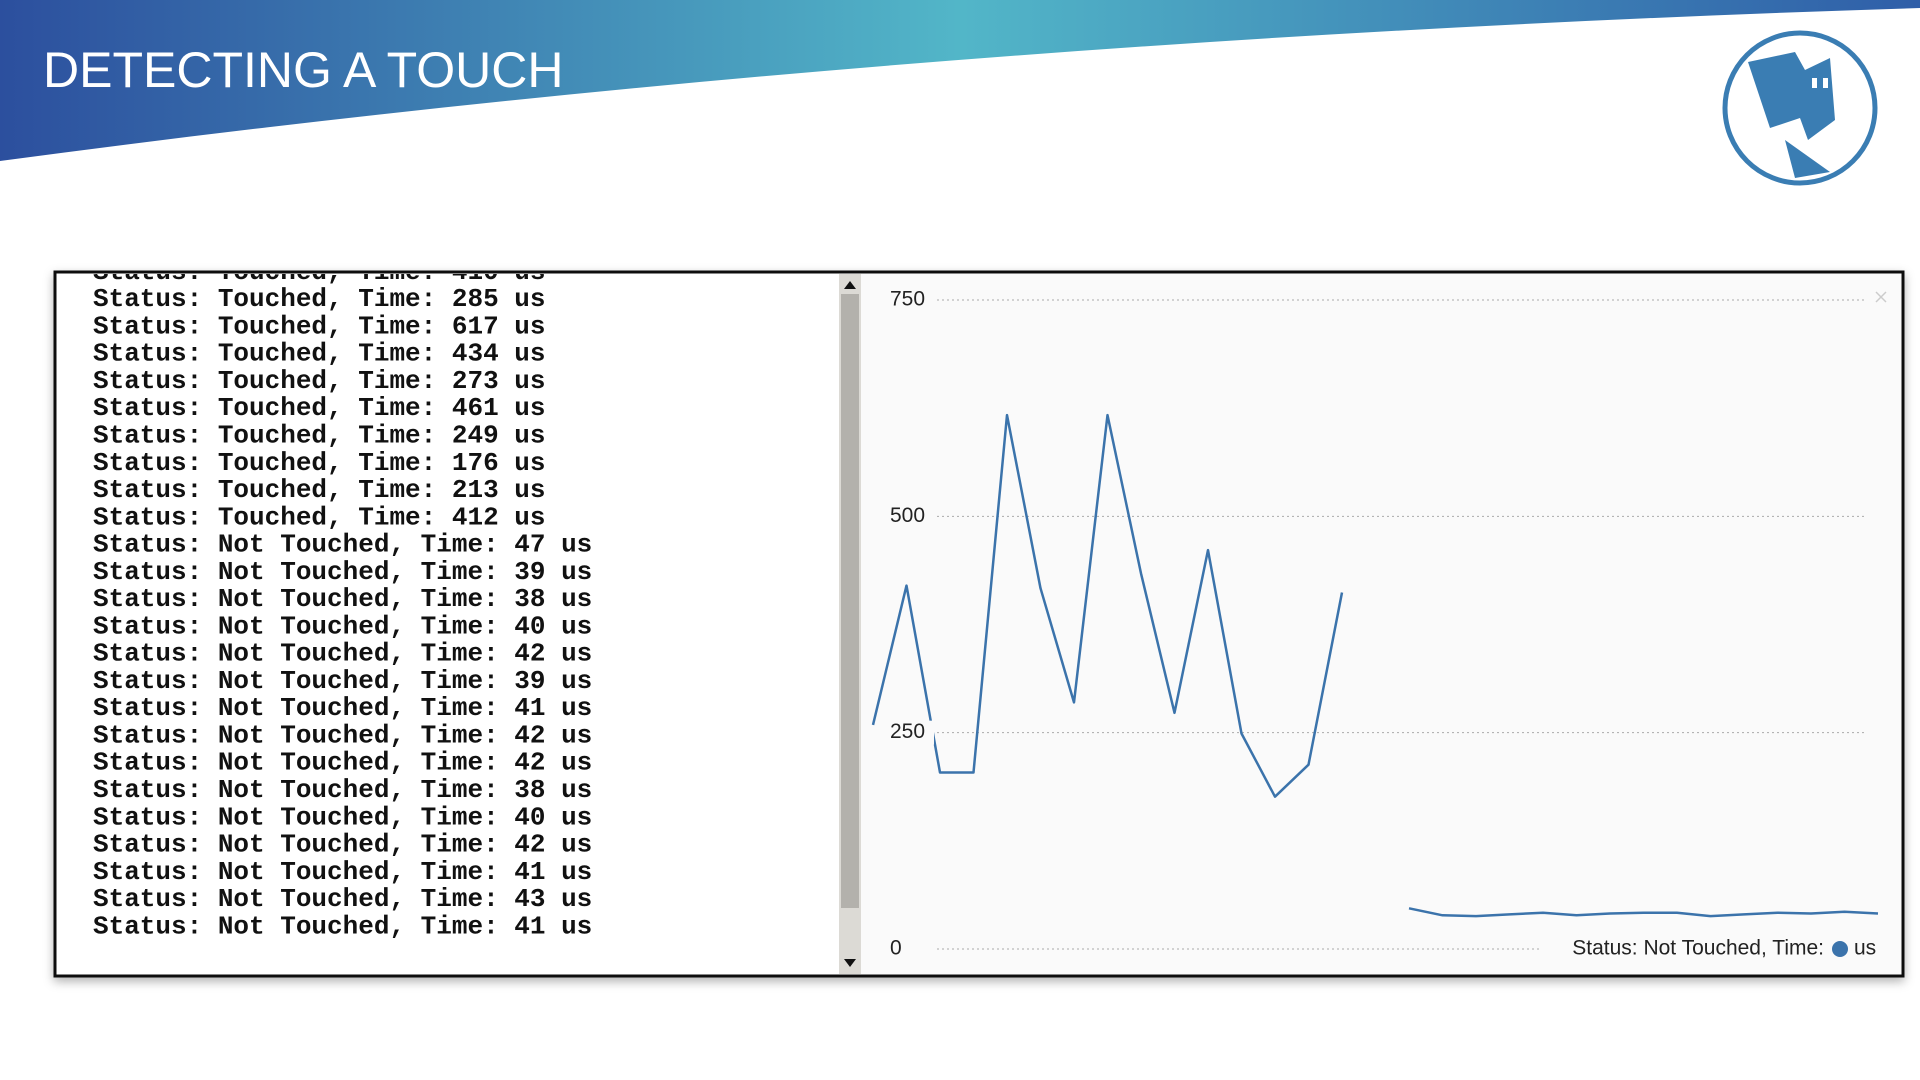  I want to click on serial-line: Status: Not Touched, Time: 43 us, so click(342, 899).